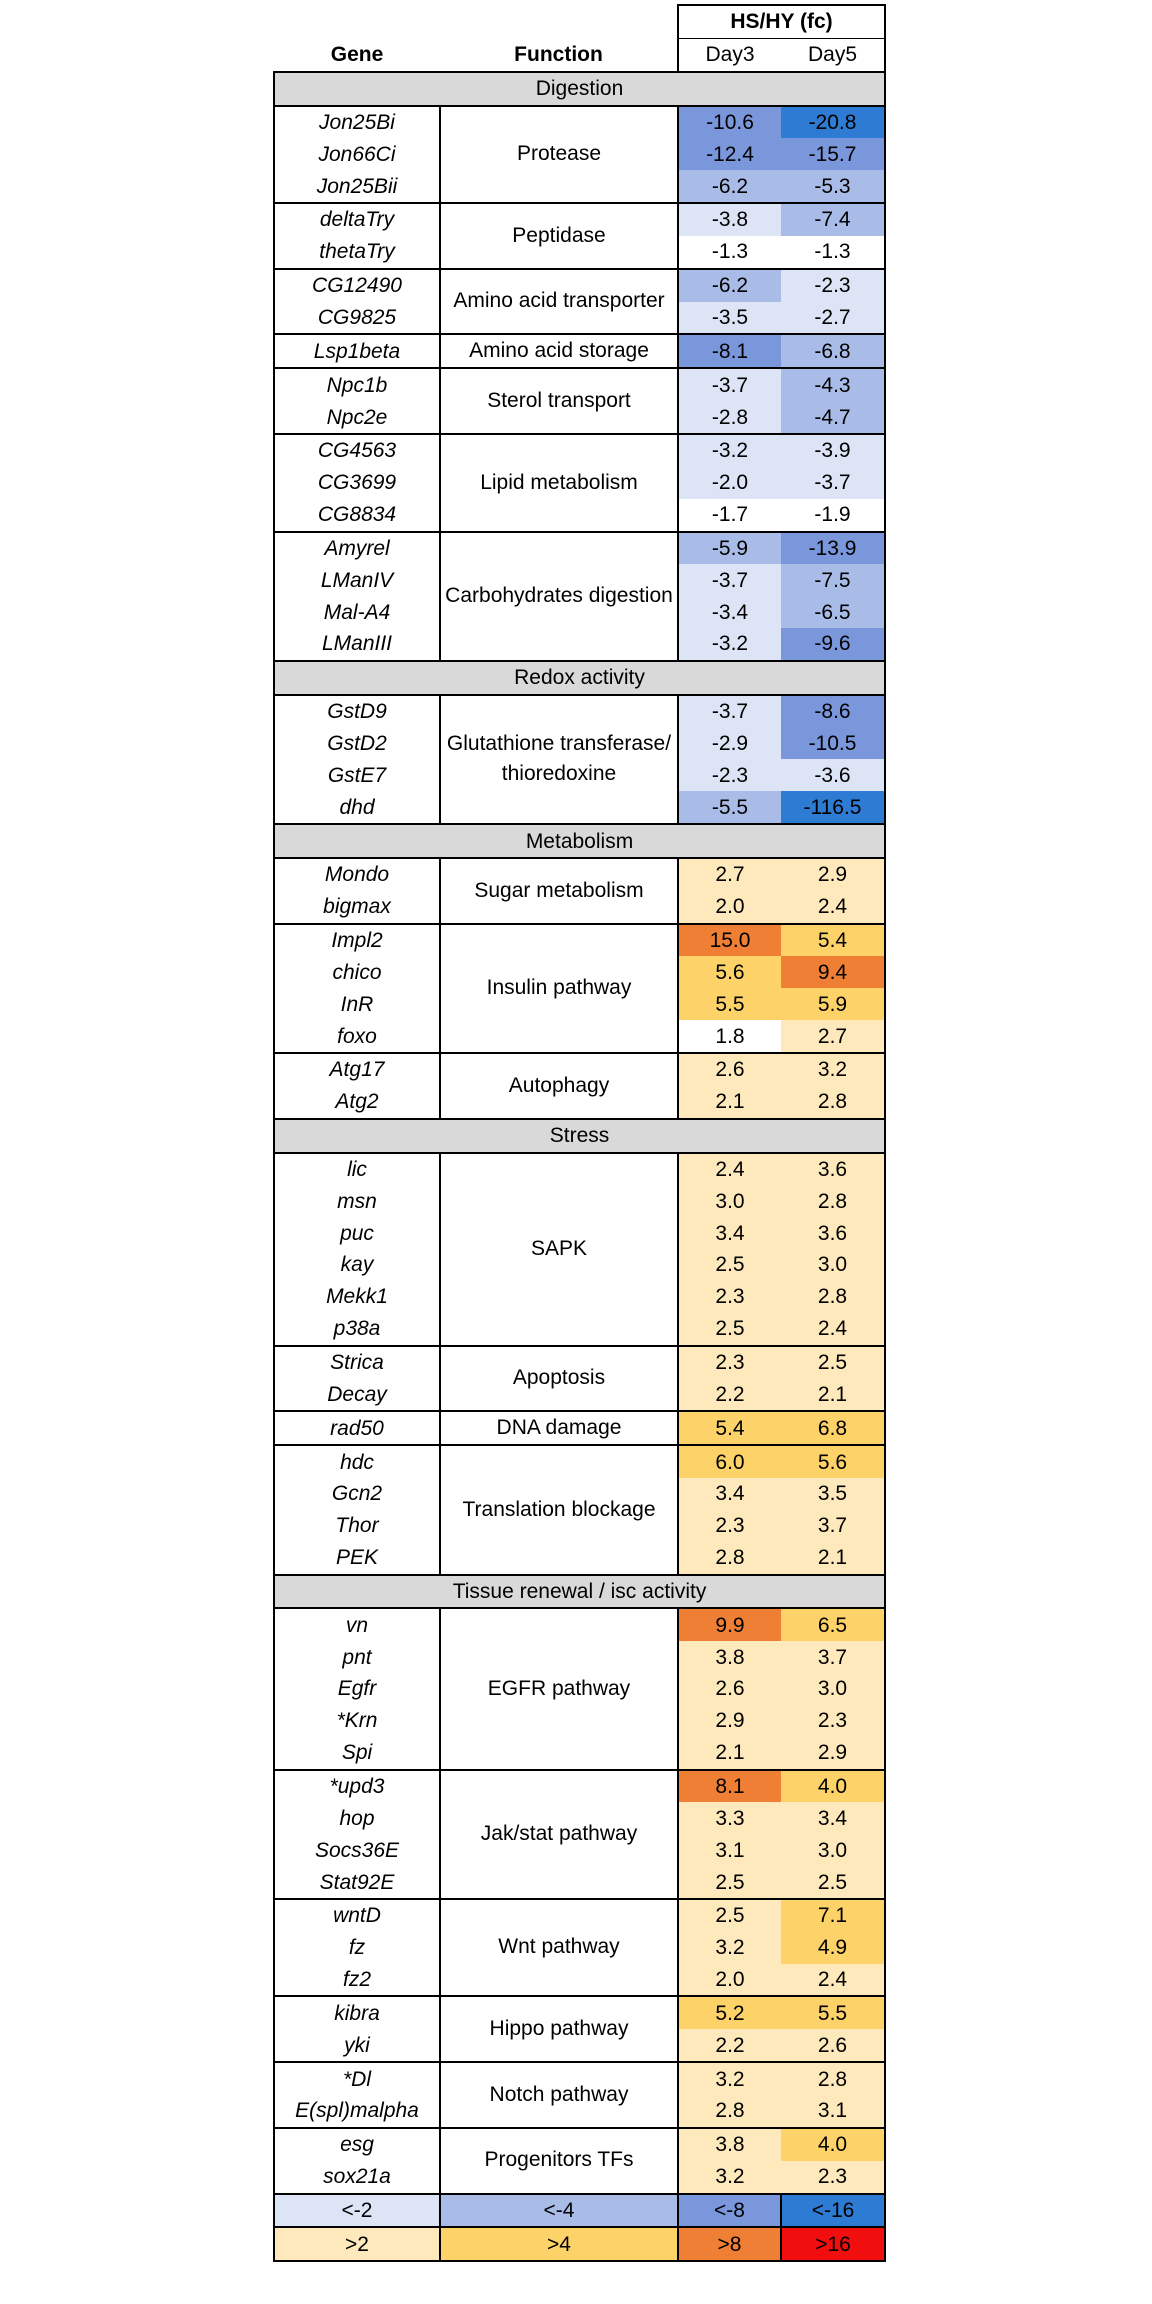  What do you see at coordinates (834, 418) in the screenshot?
I see `day5-value: -4.7` at bounding box center [834, 418].